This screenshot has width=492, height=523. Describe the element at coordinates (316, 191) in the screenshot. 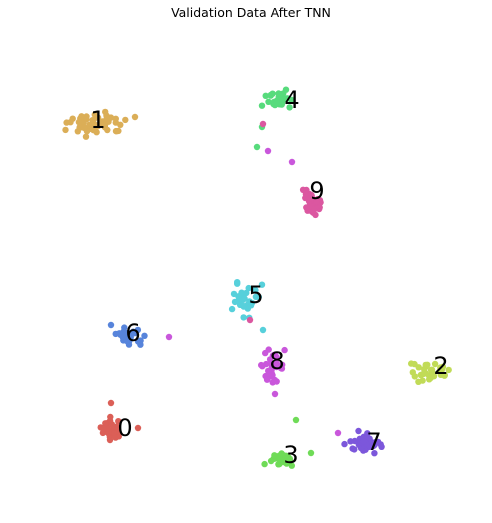

I see `cluster-label-9: 9` at that location.